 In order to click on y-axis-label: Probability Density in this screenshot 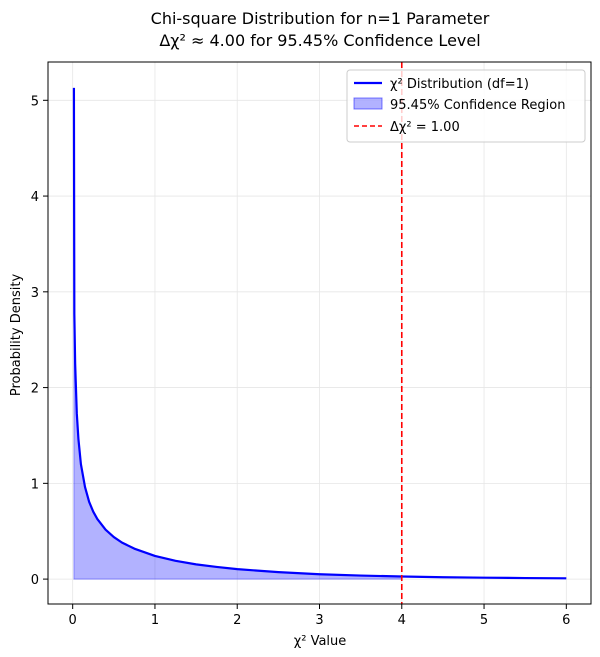, I will do `click(16, 335)`.